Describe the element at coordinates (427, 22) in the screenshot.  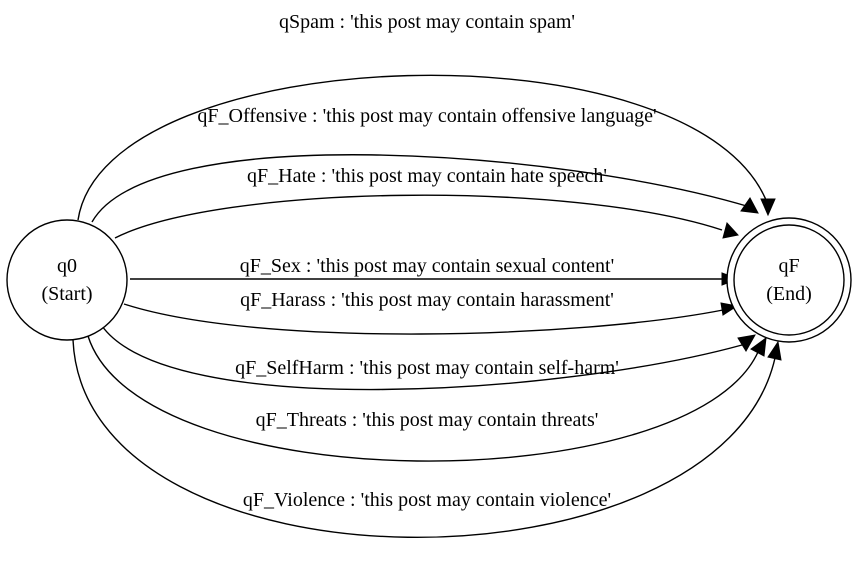
I see `transition-label-spam: qSpam : 'this post may contain spam'` at that location.